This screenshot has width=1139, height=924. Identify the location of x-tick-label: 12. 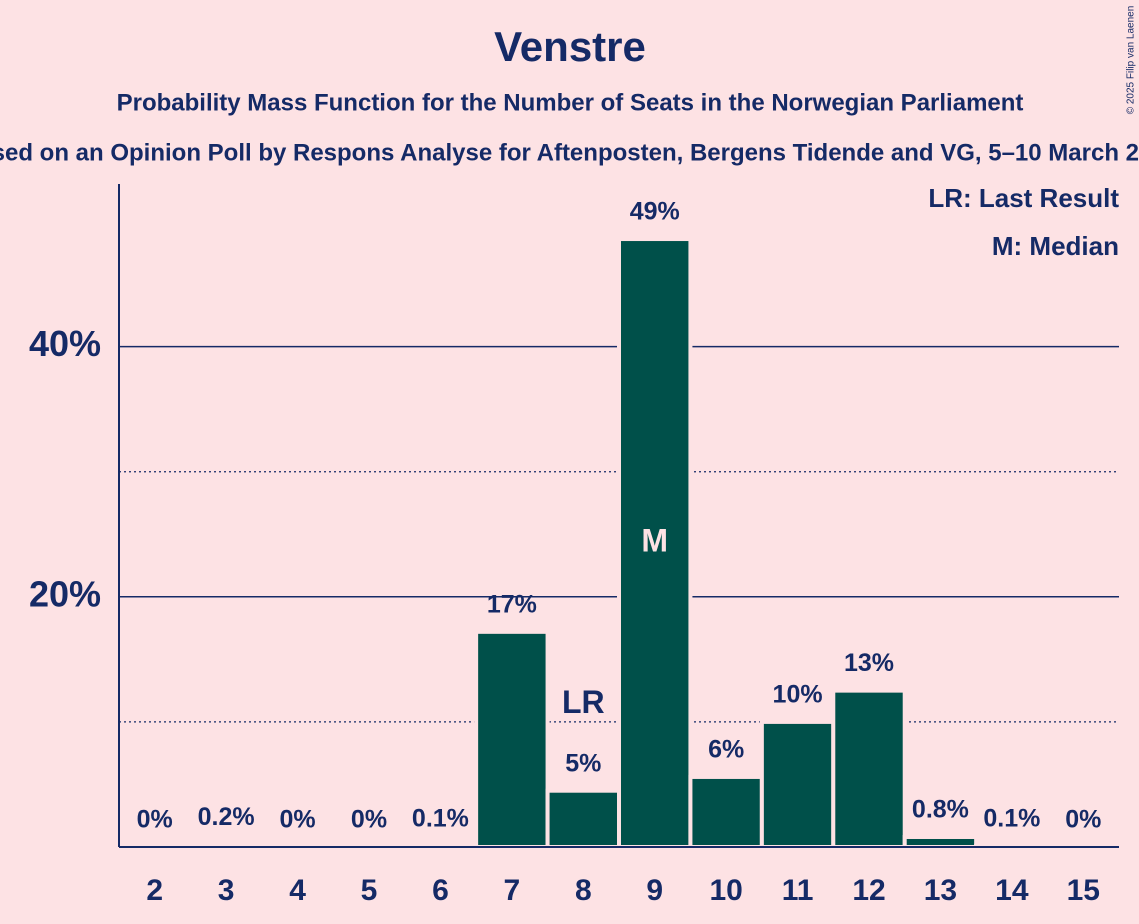
(868, 890).